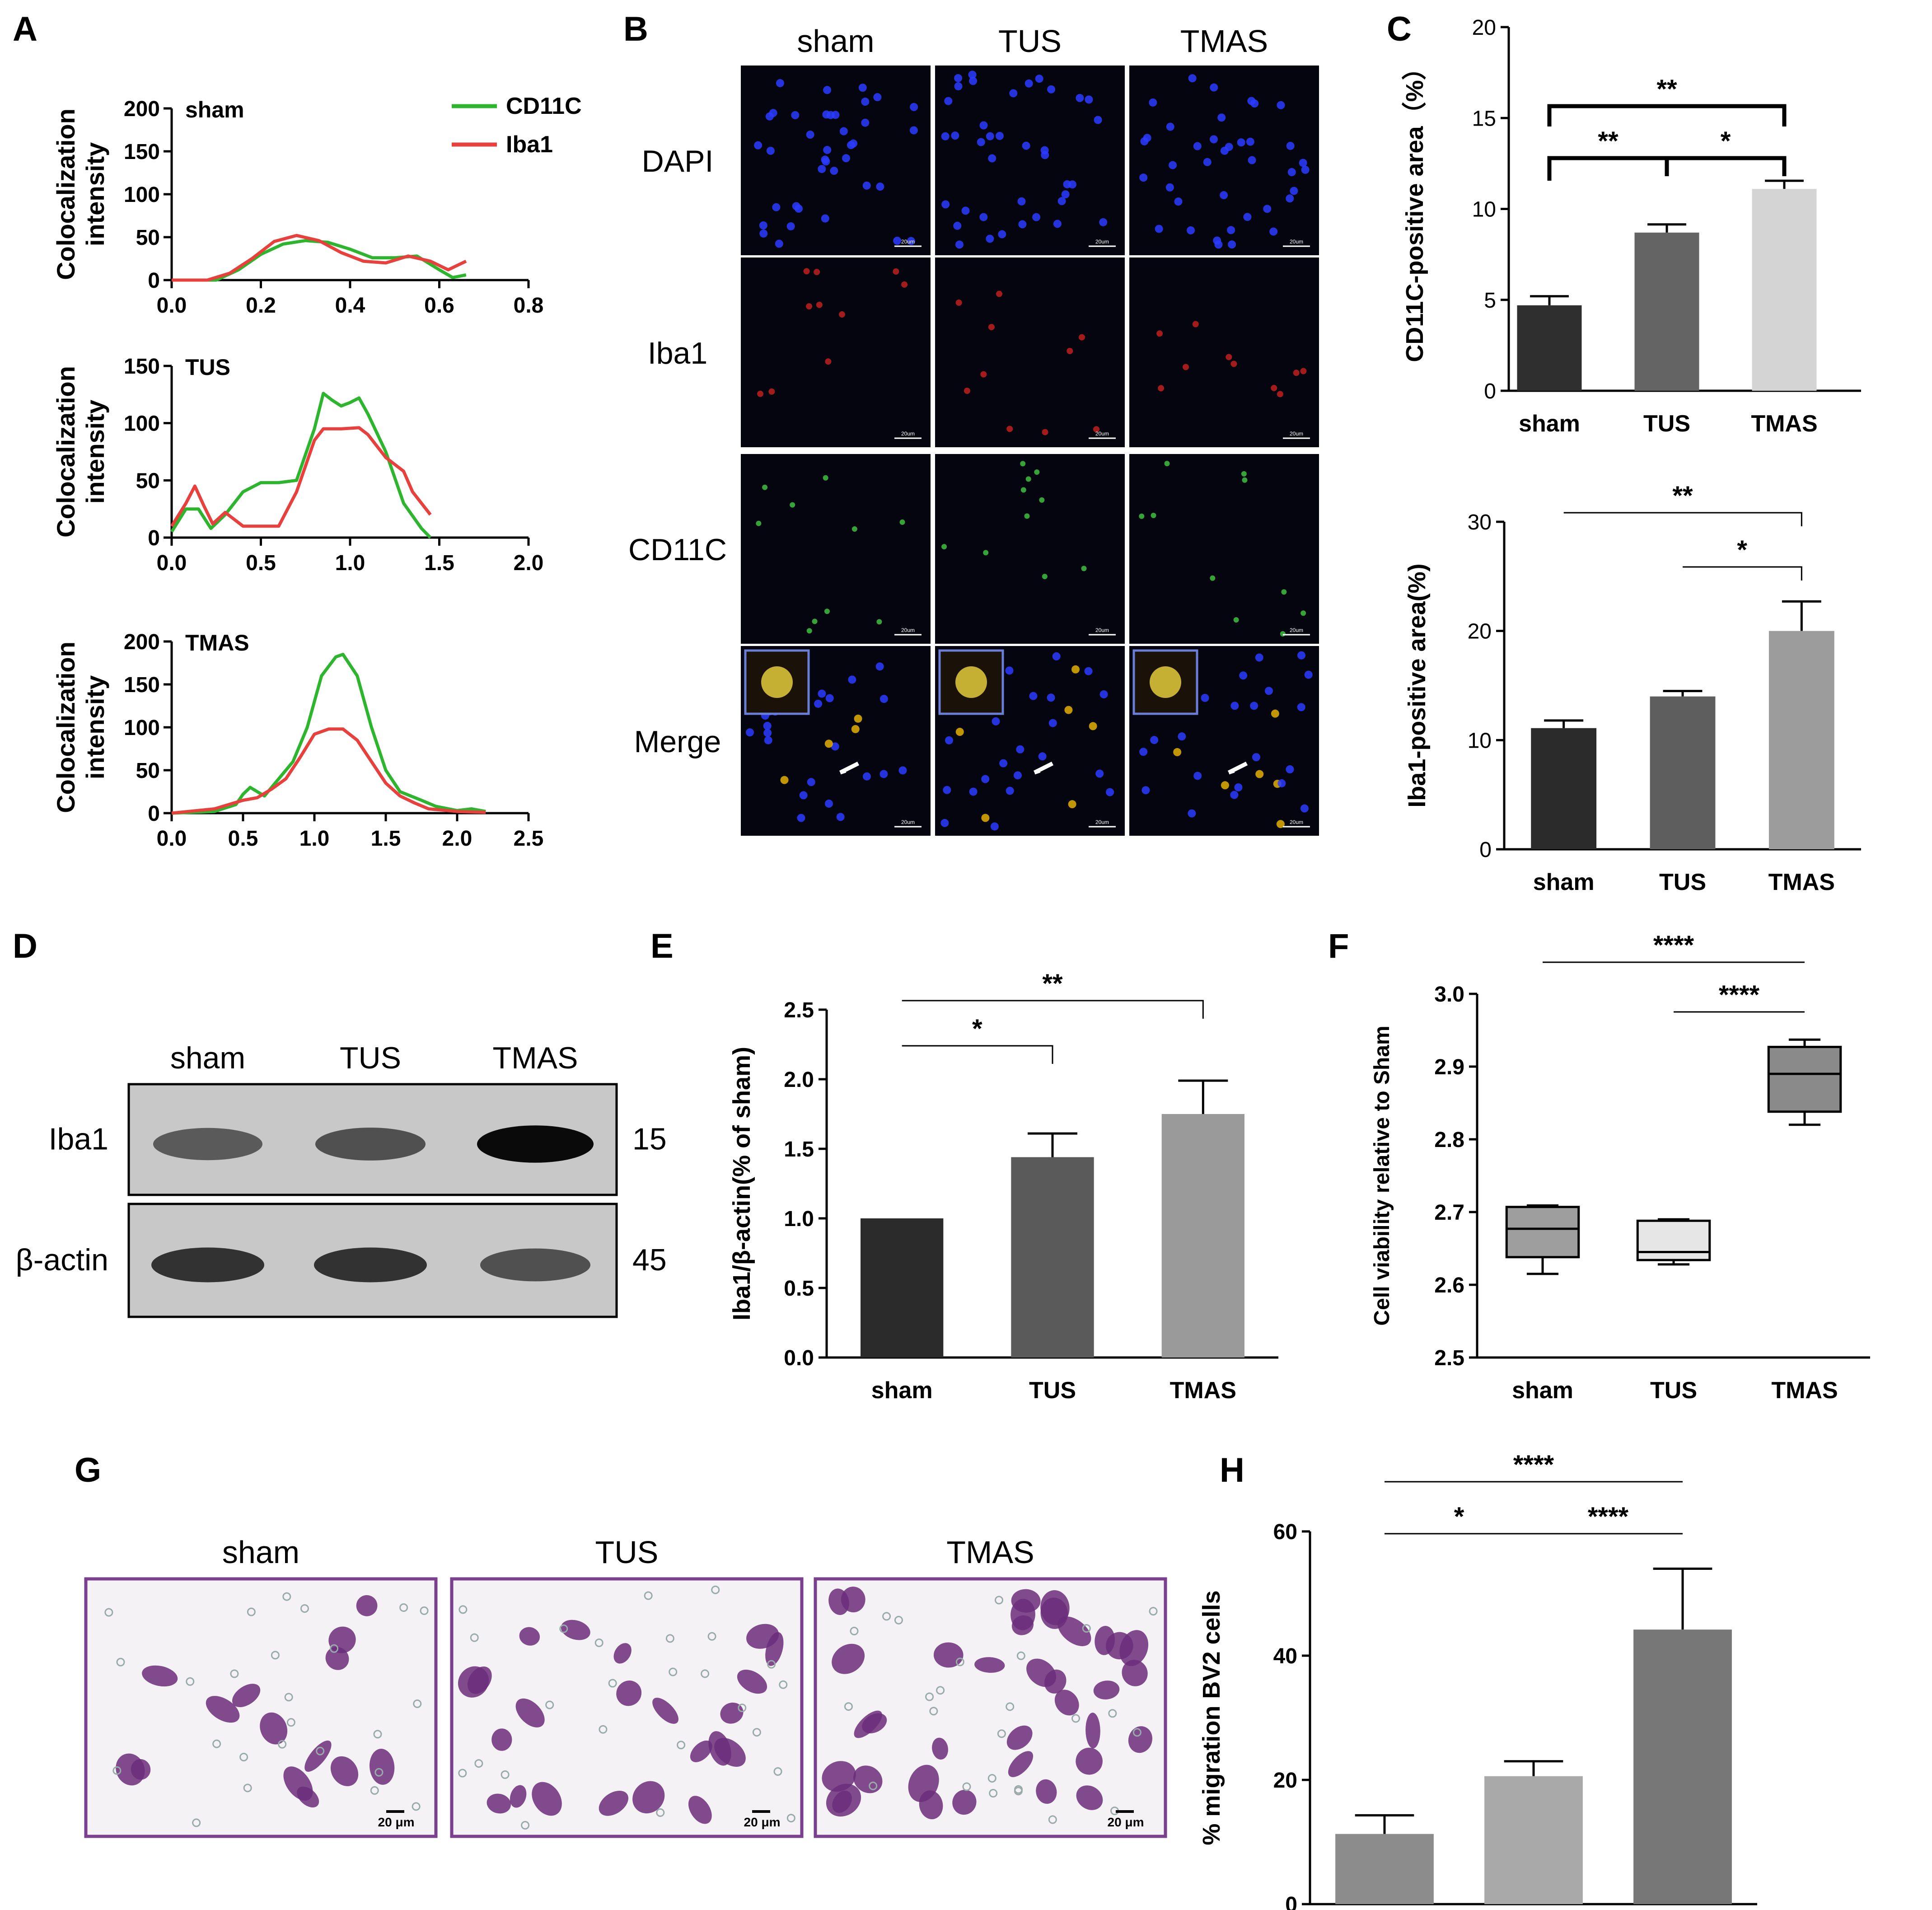 This screenshot has width=1932, height=1910. I want to click on panel-letter-b: B, so click(635, 29).